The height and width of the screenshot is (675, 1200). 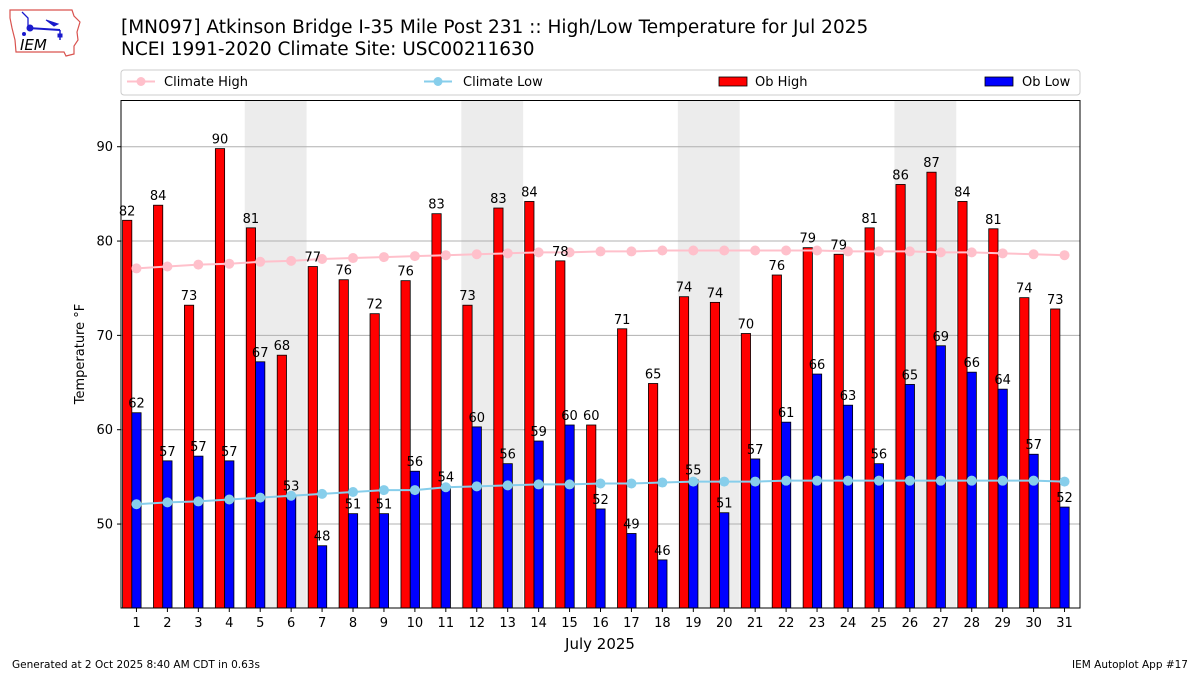 What do you see at coordinates (910, 623) in the screenshot?
I see `x-tick-label: 26` at bounding box center [910, 623].